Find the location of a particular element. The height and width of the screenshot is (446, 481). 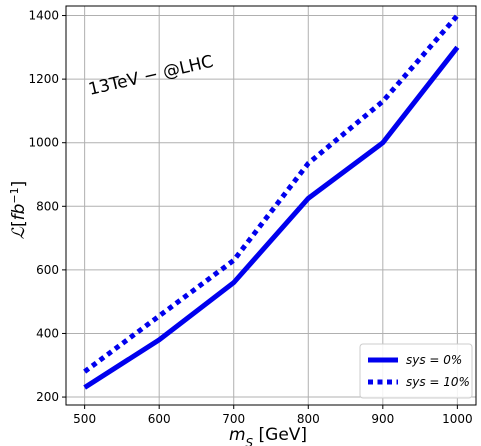

legend-label: sys = 10% is located at coordinates (438, 382).